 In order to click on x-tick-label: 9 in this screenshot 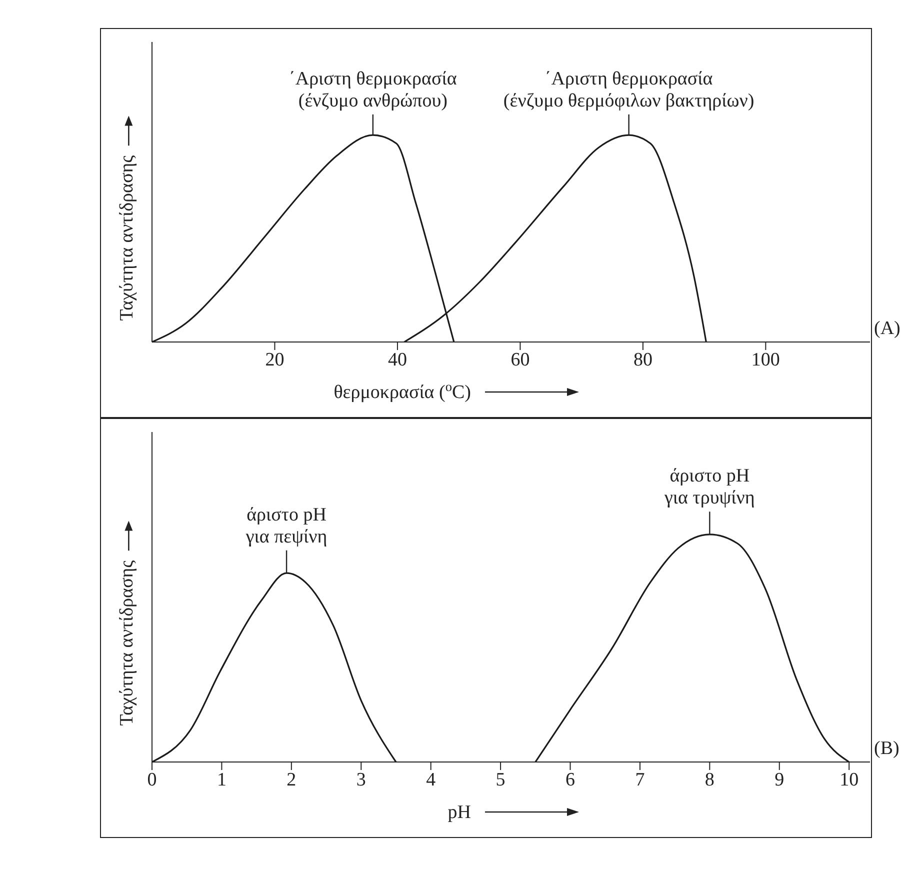, I will do `click(779, 779)`.